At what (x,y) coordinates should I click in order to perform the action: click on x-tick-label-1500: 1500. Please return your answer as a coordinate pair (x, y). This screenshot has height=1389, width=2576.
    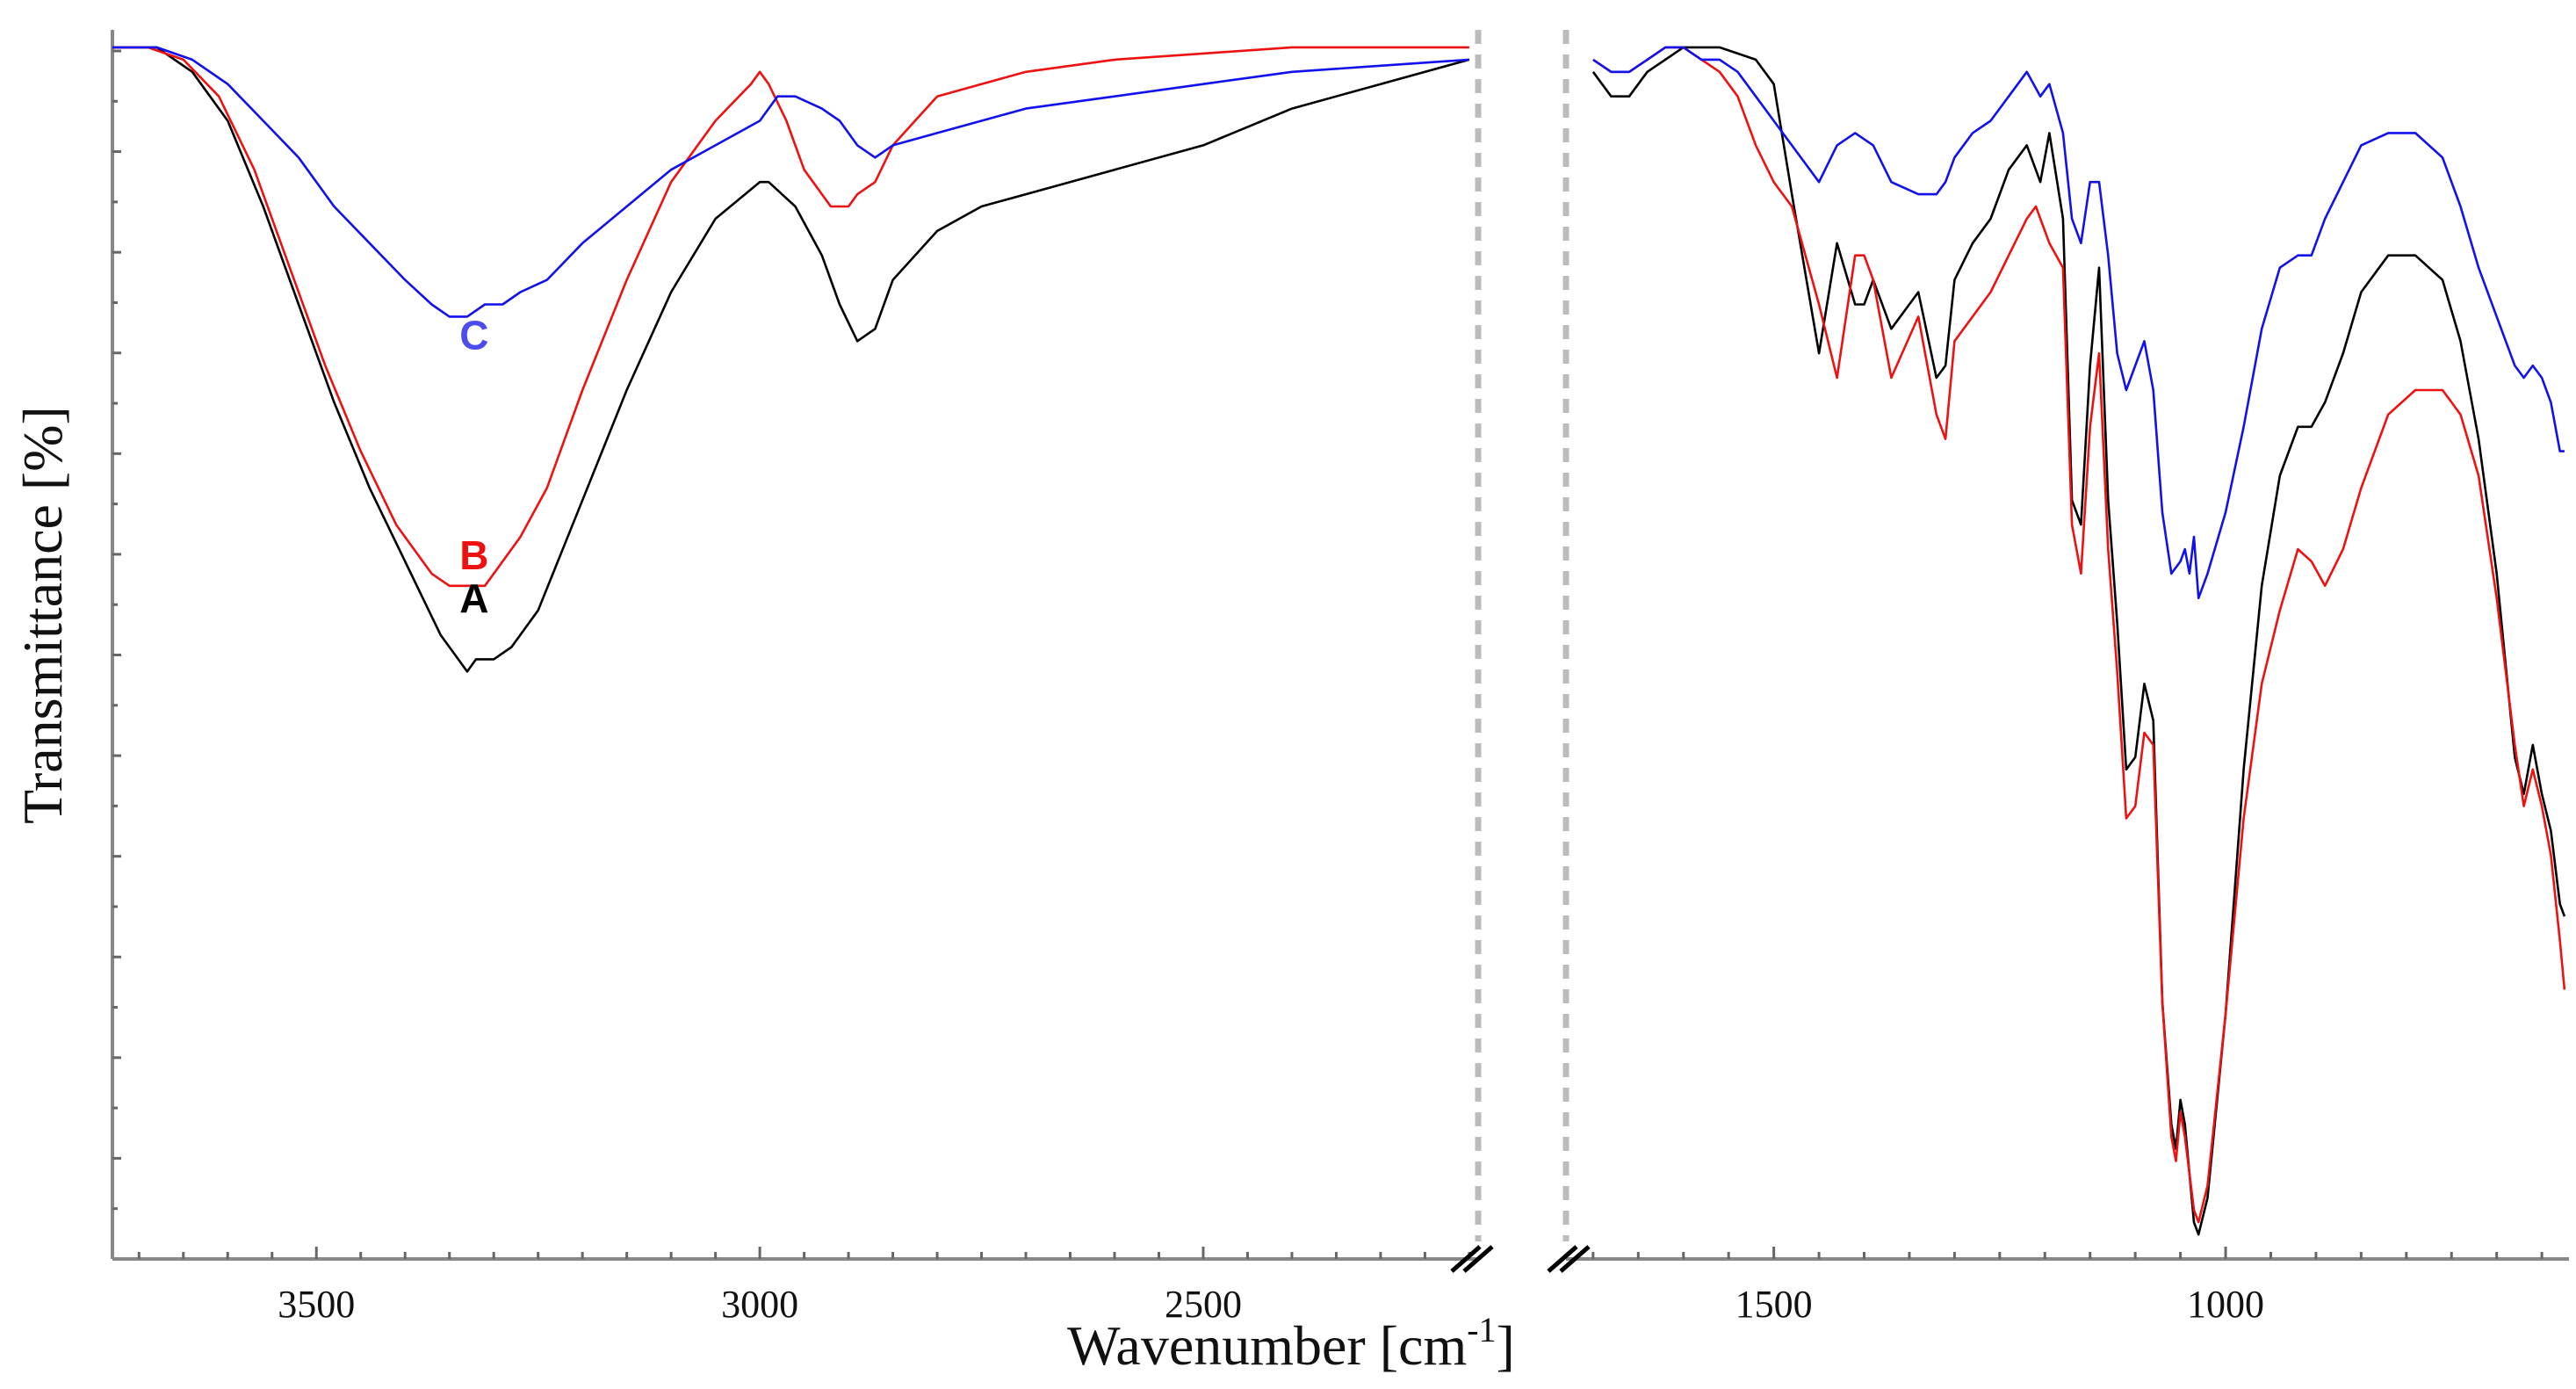
    Looking at the image, I should click on (1774, 1304).